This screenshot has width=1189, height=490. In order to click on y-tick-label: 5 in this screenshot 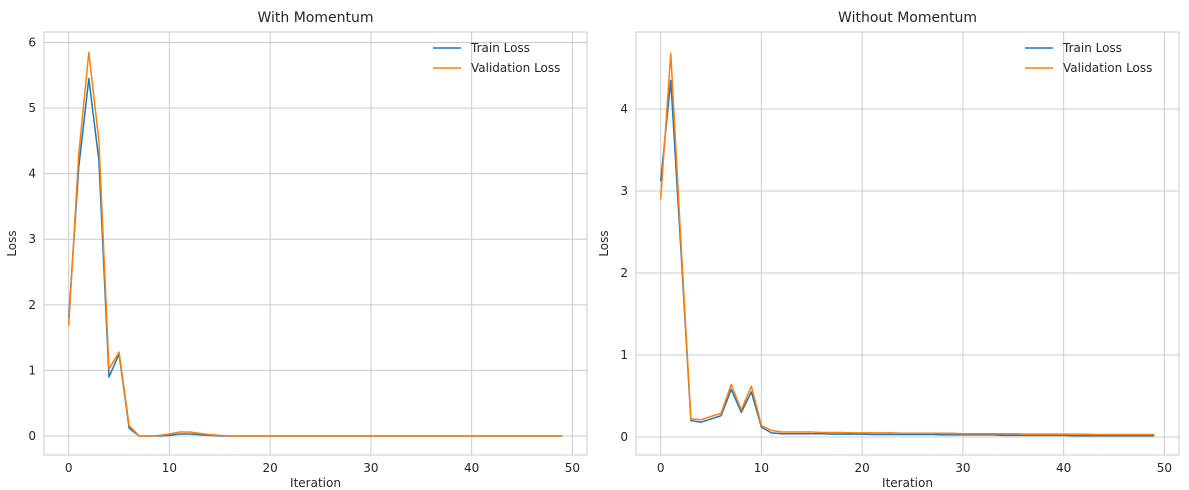, I will do `click(32, 108)`.